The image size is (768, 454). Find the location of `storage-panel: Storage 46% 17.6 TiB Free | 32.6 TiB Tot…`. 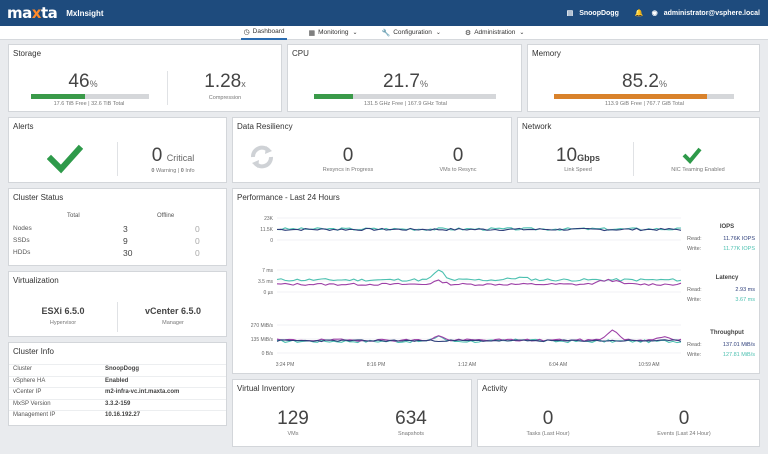

storage-panel: Storage 46% 17.6 TiB Free | 32.6 TiB Tot… is located at coordinates (145, 78).